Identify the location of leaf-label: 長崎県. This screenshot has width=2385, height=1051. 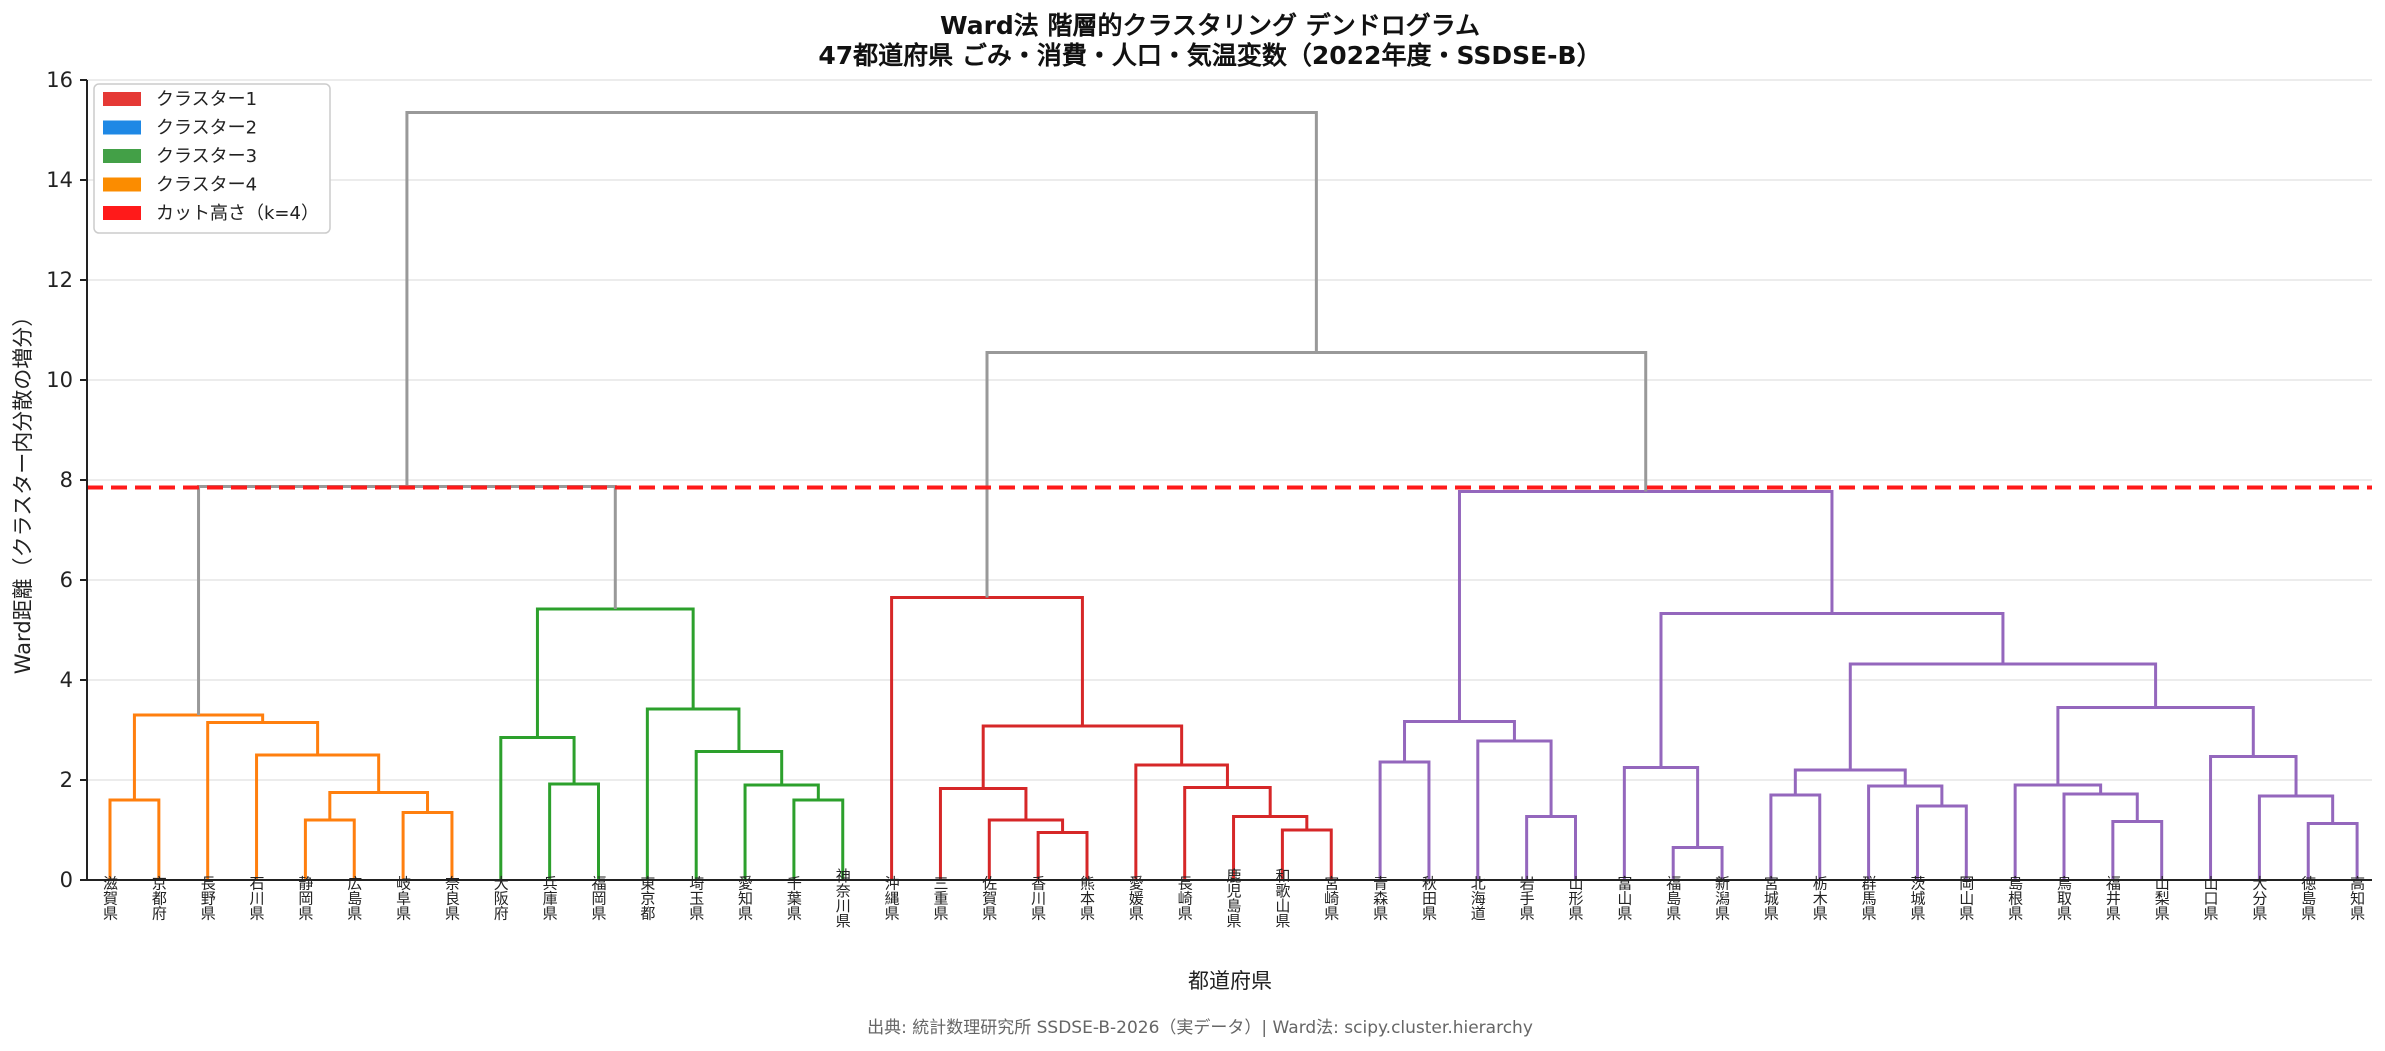
(1185, 898).